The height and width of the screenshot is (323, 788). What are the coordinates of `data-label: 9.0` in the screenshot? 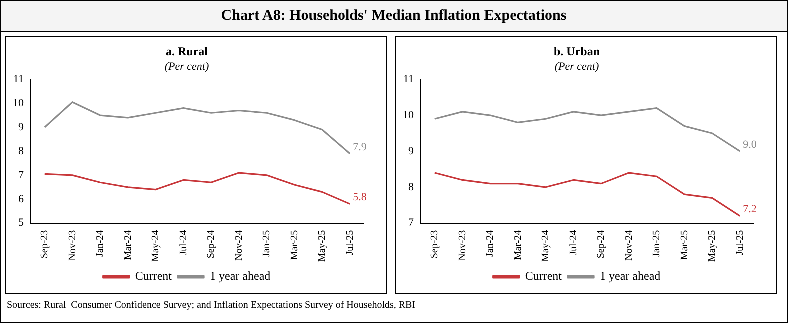 It's located at (750, 144).